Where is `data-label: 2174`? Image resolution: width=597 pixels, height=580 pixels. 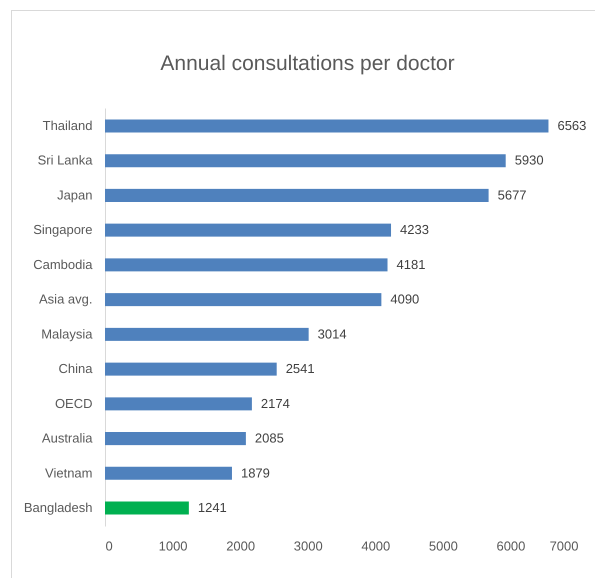 data-label: 2174 is located at coordinates (275, 403).